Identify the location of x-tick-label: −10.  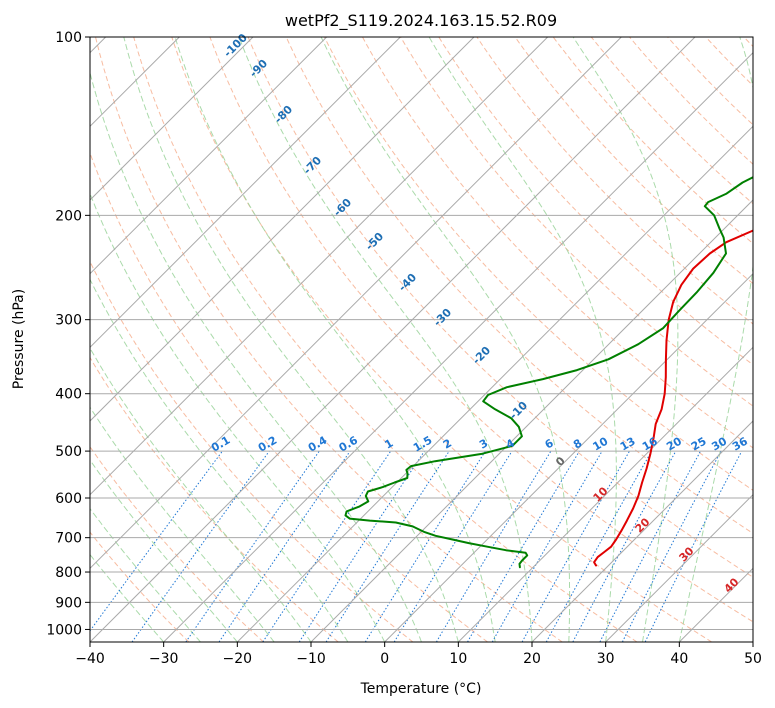
(311, 659).